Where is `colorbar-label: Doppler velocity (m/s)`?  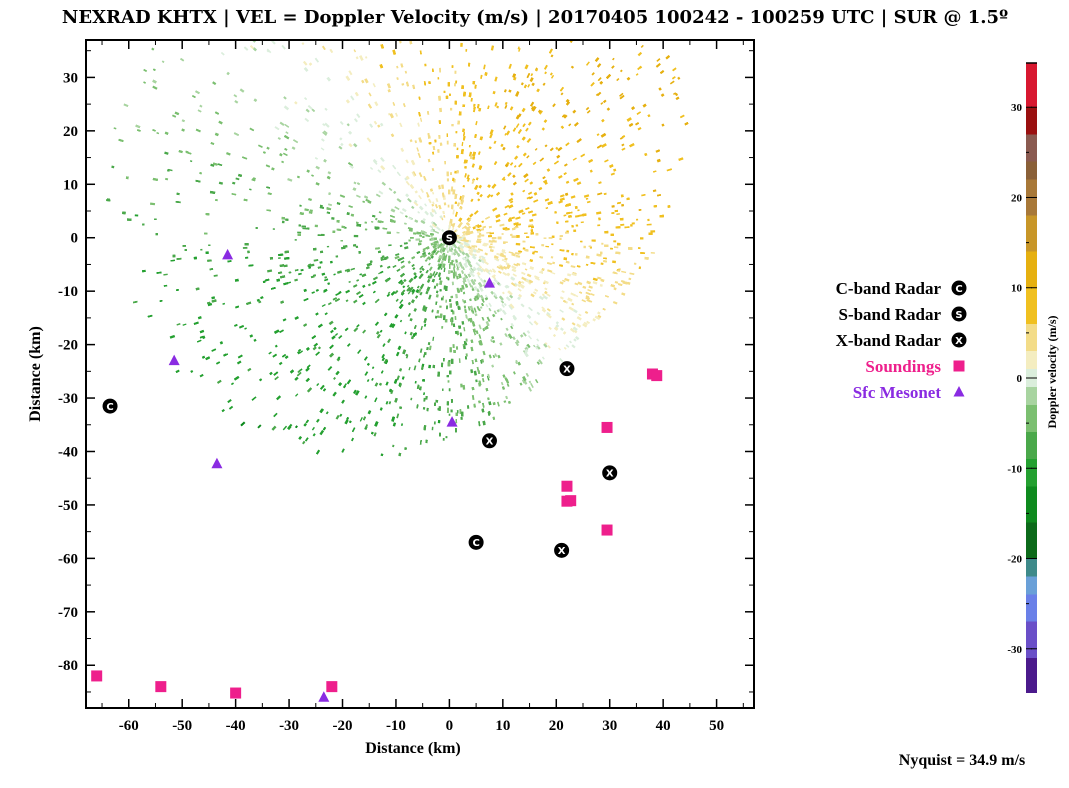 colorbar-label: Doppler velocity (m/s) is located at coordinates (1052, 371).